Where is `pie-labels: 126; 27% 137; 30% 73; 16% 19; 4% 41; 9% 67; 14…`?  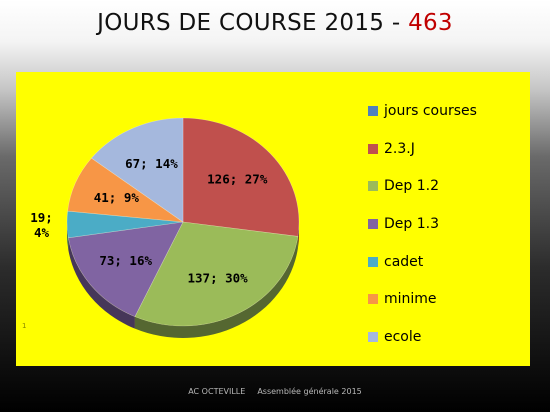 pie-labels: 126; 27% 137; 30% 73; 16% 19; 4% 41; 9% 67; 14… is located at coordinates (149, 220).